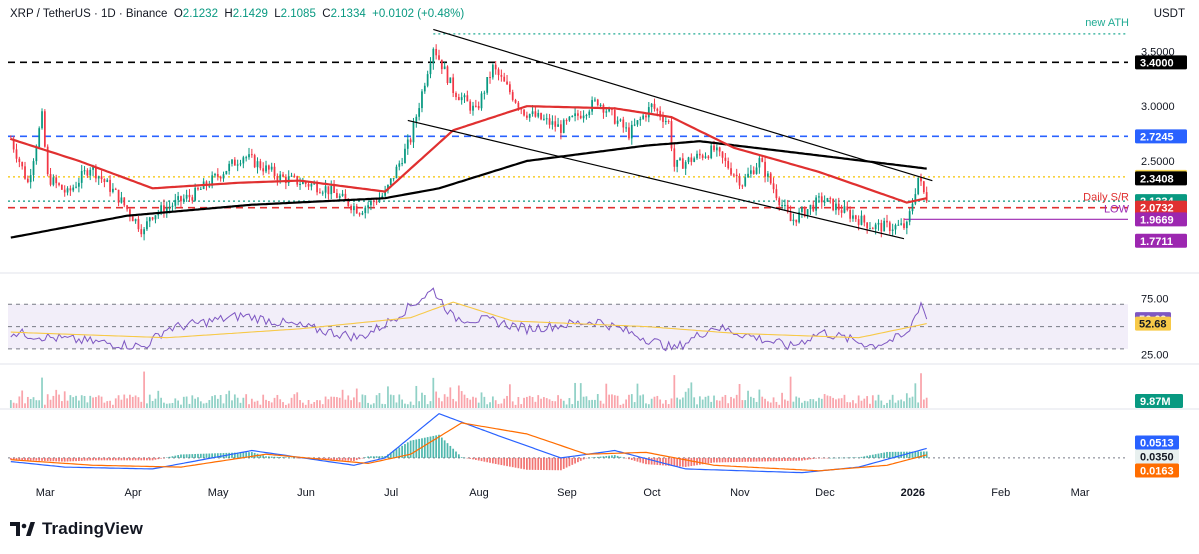 The width and height of the screenshot is (1199, 554). What do you see at coordinates (298, 14) in the screenshot?
I see `low-value: 2.1085` at bounding box center [298, 14].